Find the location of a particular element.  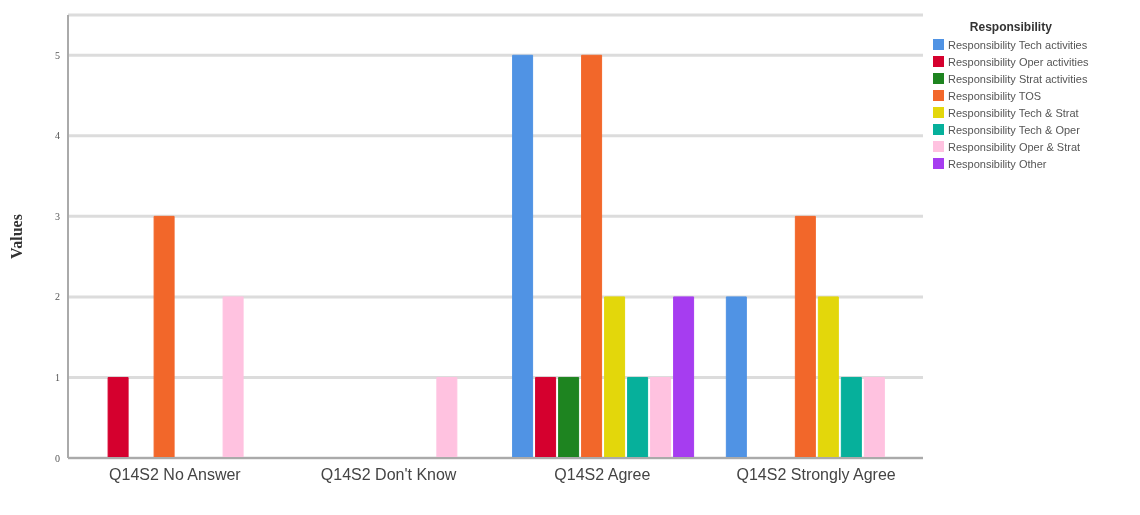

x-tick-label: Q14S2 Don't Know is located at coordinates (388, 474).